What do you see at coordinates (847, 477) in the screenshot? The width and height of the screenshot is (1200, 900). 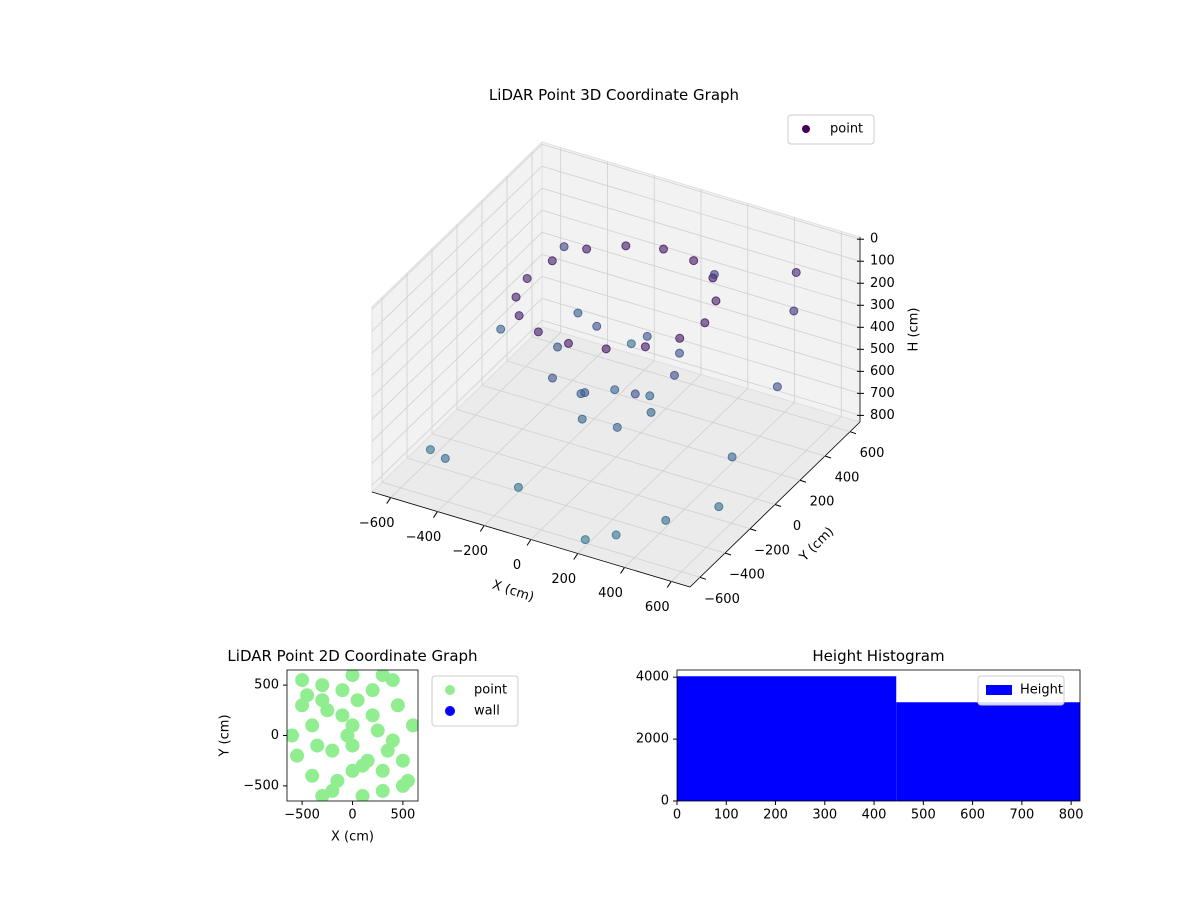 I see `y-tick-label: 400` at bounding box center [847, 477].